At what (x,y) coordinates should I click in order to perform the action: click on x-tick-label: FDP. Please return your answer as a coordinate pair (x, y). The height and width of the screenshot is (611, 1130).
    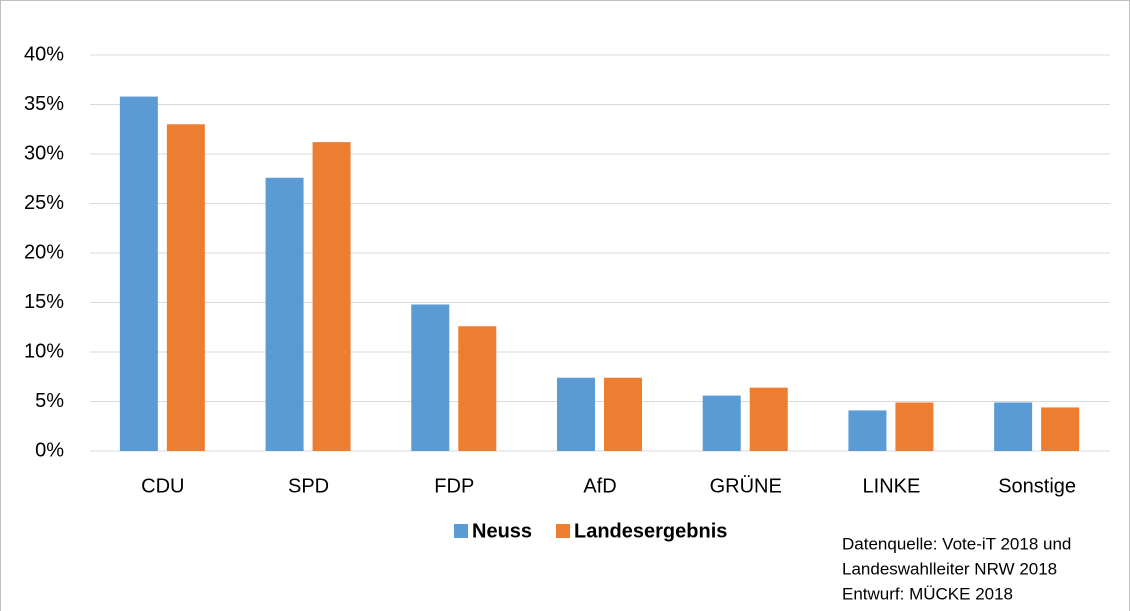
    Looking at the image, I should click on (454, 486).